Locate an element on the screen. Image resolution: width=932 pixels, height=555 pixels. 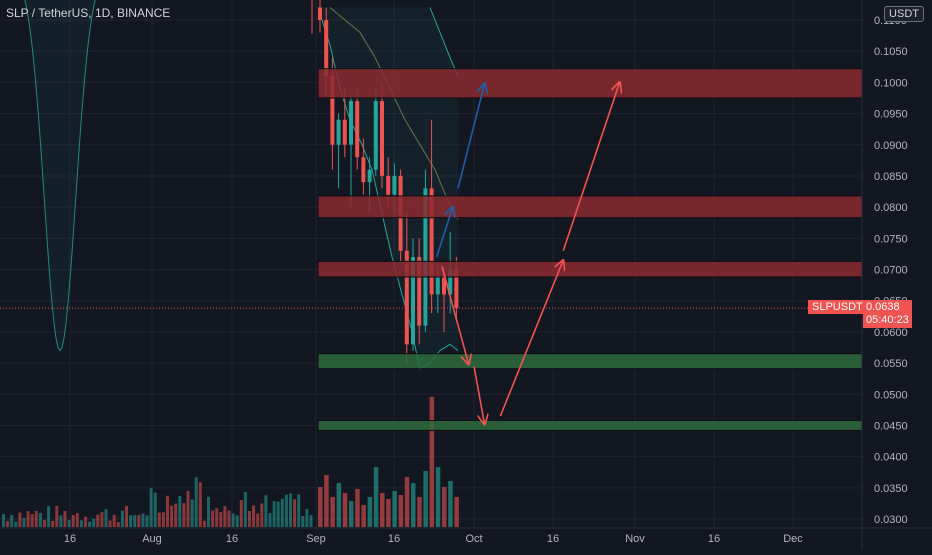
projection-arrows is located at coordinates (527, 253).